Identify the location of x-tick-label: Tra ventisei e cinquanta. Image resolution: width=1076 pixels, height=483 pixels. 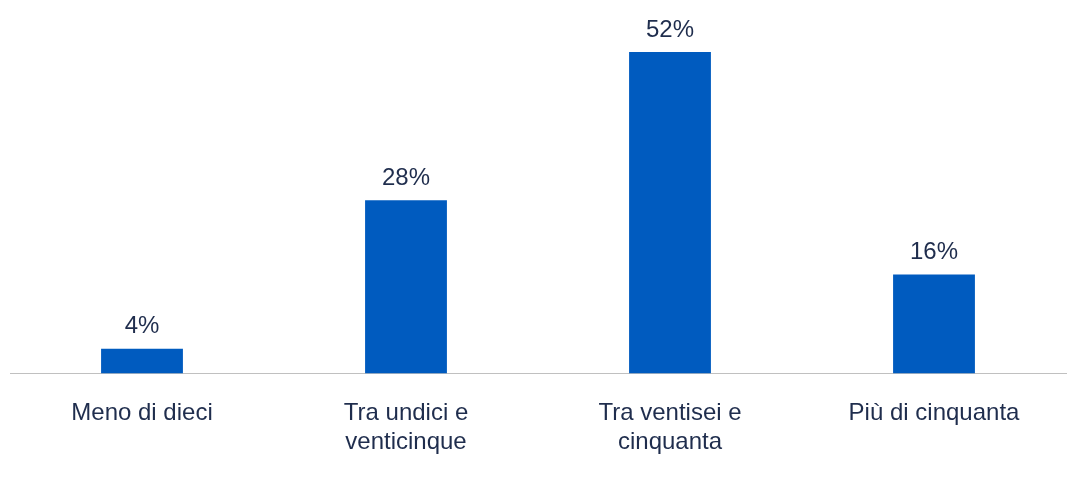
(670, 426).